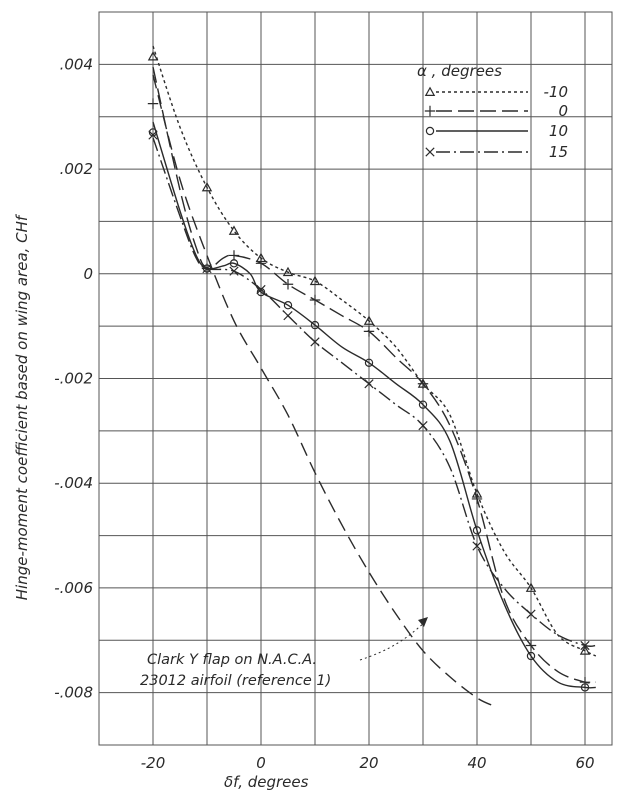 Image resolution: width=638 pixels, height=796 pixels. What do you see at coordinates (88, 274) in the screenshot?
I see `y-tick-label: 0` at bounding box center [88, 274].